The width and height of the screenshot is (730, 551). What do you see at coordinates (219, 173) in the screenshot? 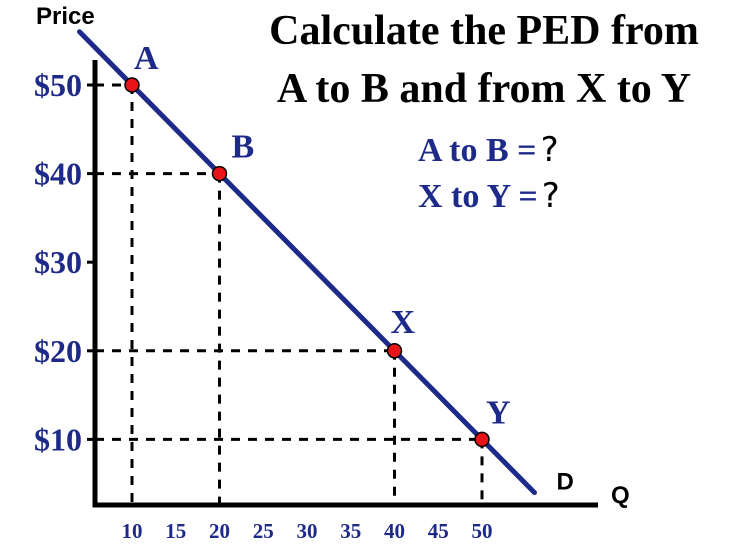
I see `point-b` at bounding box center [219, 173].